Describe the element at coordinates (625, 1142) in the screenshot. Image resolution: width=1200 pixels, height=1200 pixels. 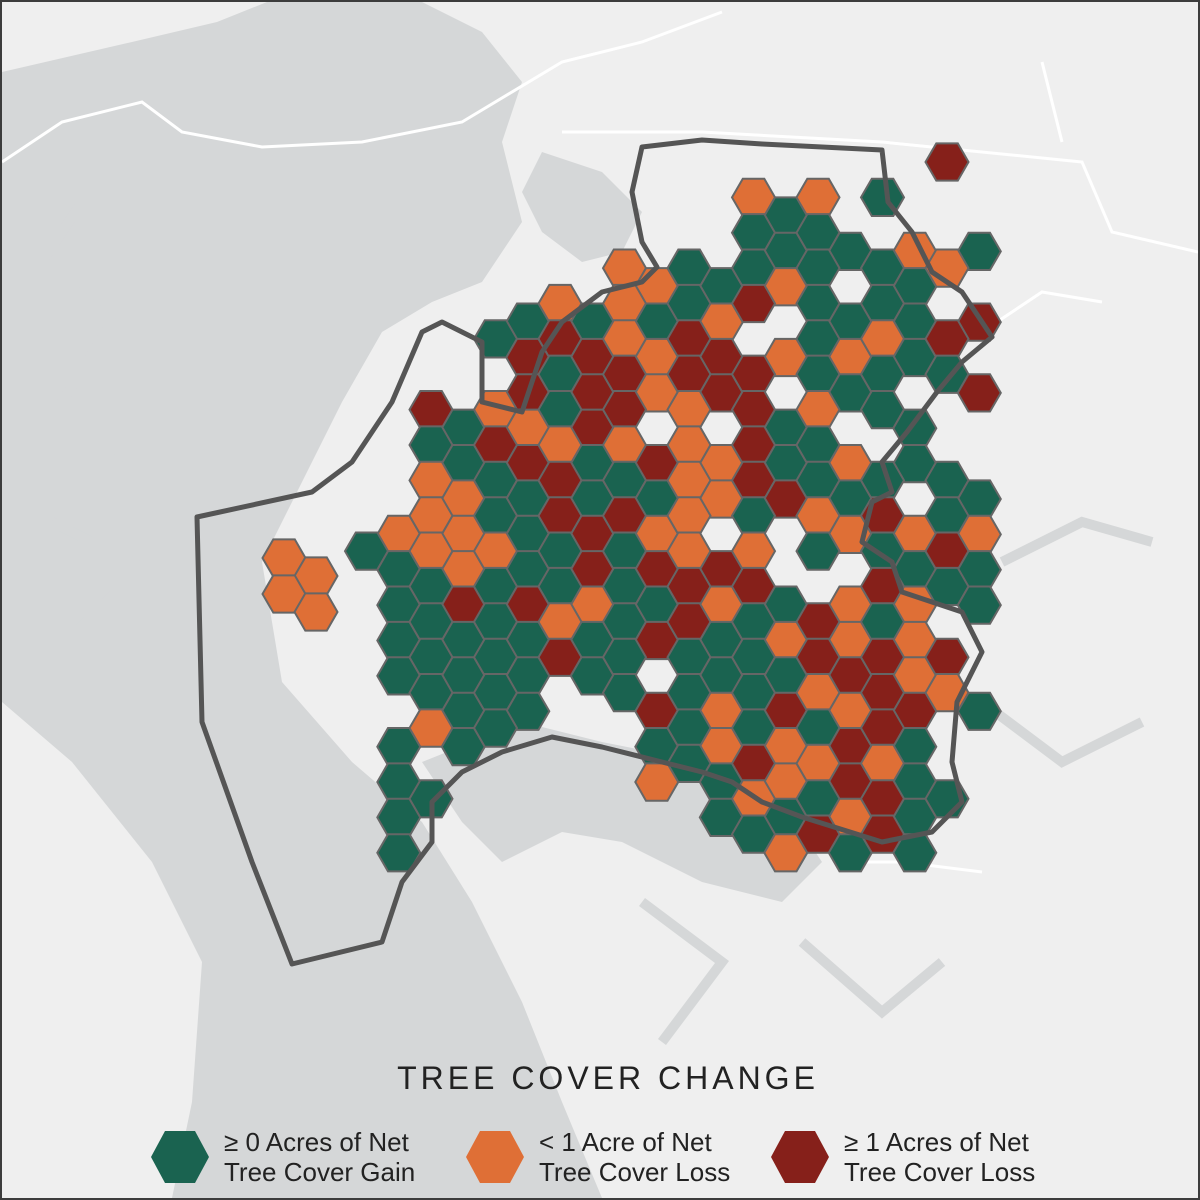
I see `legend-small-loss-line1: < 1 Acre of Net` at that location.